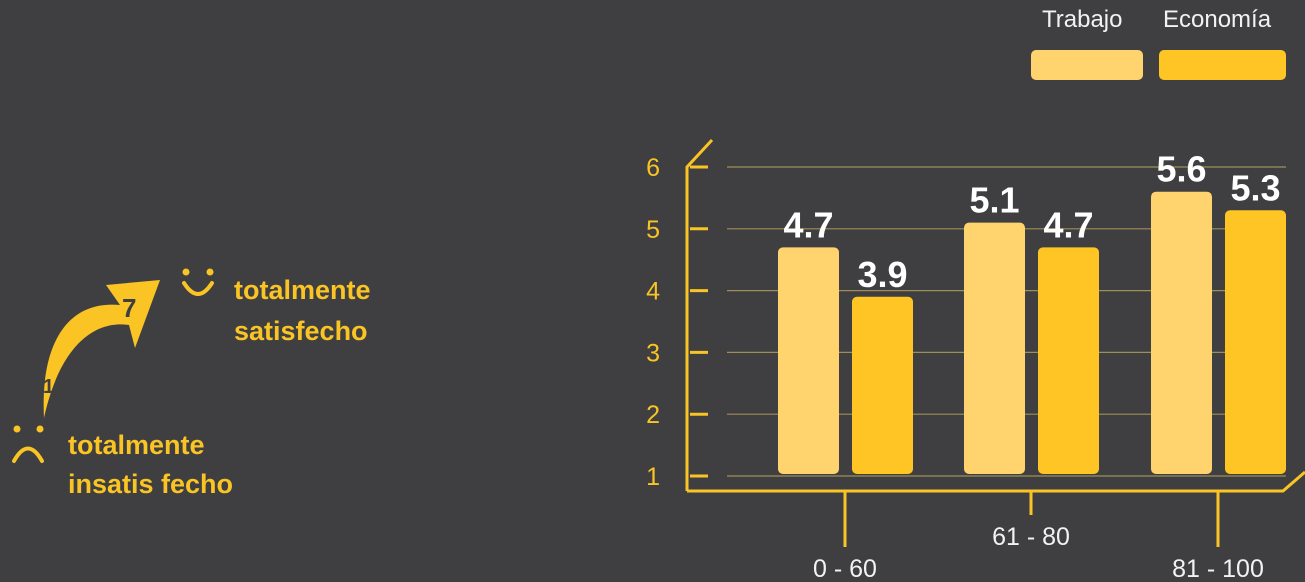  I want to click on y-tick-label: 6, so click(653, 168).